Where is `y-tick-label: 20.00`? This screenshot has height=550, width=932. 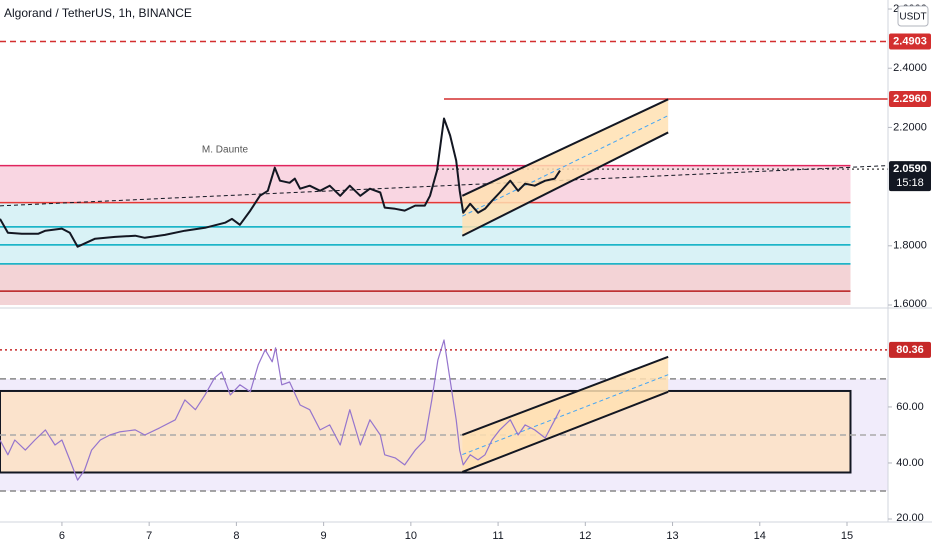
y-tick-label: 20.00 is located at coordinates (910, 518).